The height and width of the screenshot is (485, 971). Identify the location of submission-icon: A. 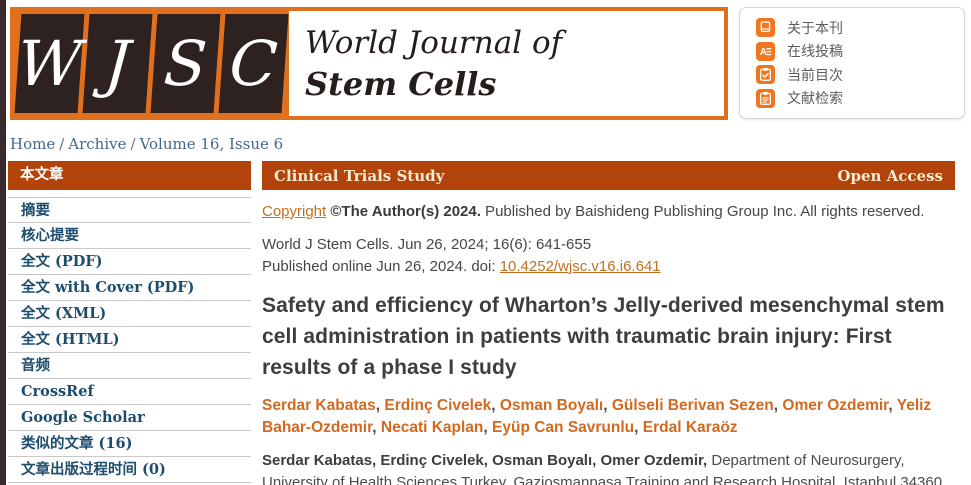
(765, 51).